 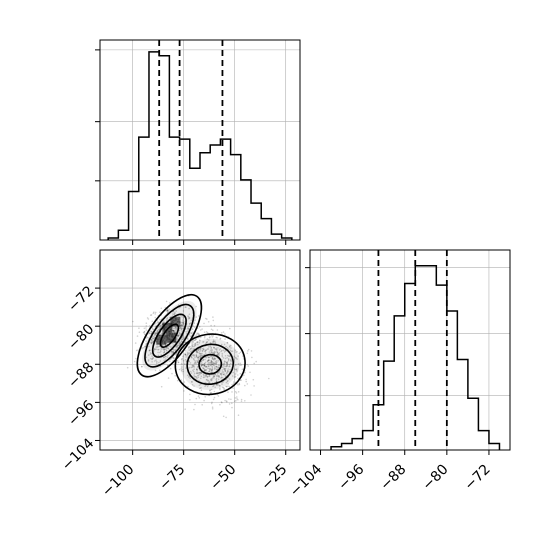 What do you see at coordinates (200, 140) in the screenshot?
I see `top-histogram-frame` at bounding box center [200, 140].